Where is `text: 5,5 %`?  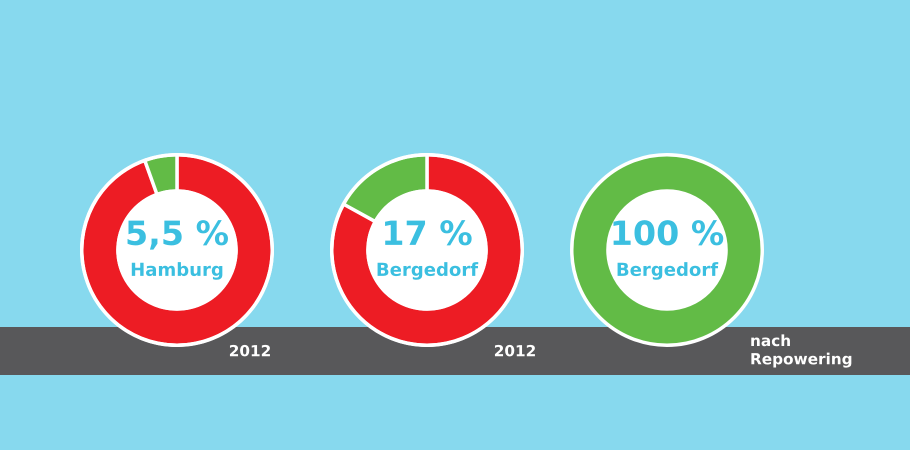
text: 5,5 % is located at coordinates (178, 235).